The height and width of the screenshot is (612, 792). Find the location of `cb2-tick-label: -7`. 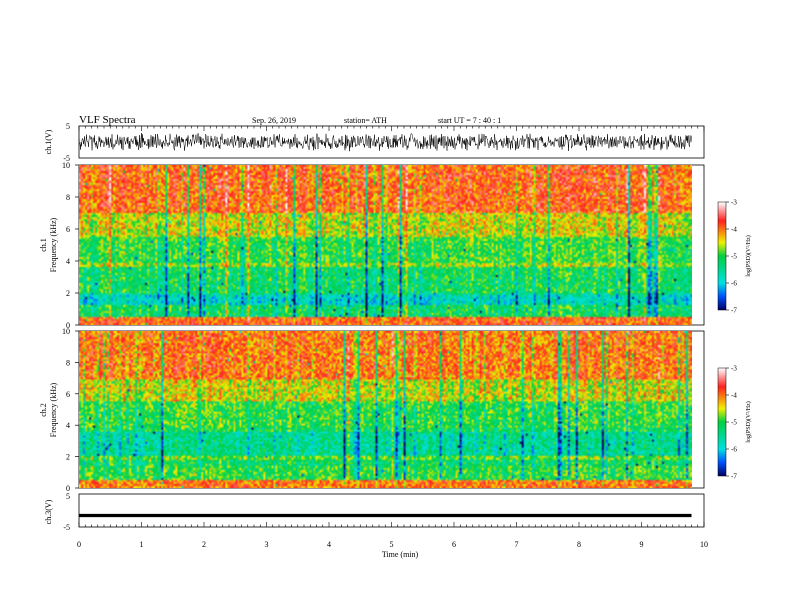

cb2-tick-label: -7 is located at coordinates (734, 477).